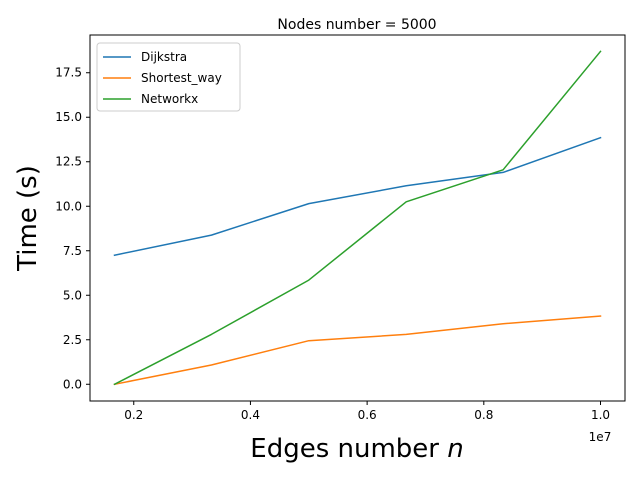 The width and height of the screenshot is (640, 484). Describe the element at coordinates (68, 206) in the screenshot. I see `y-tick-label: 10.0` at that location.